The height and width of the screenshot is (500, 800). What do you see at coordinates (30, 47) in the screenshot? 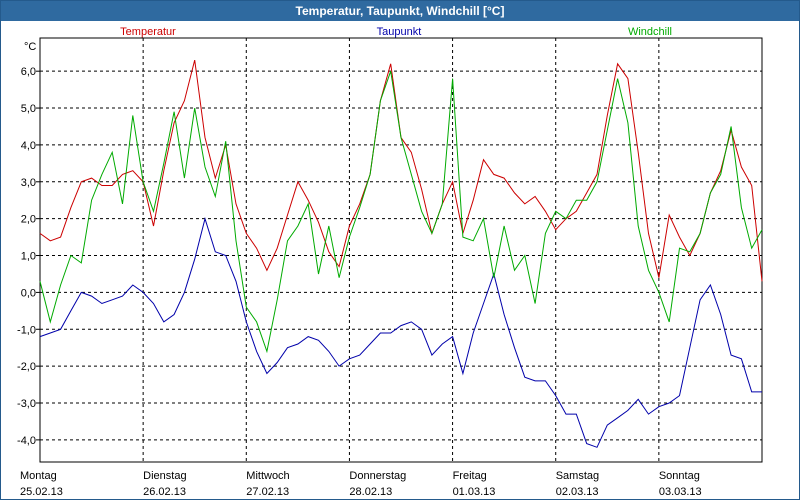
I see `y-axis-label: °C` at bounding box center [30, 47].